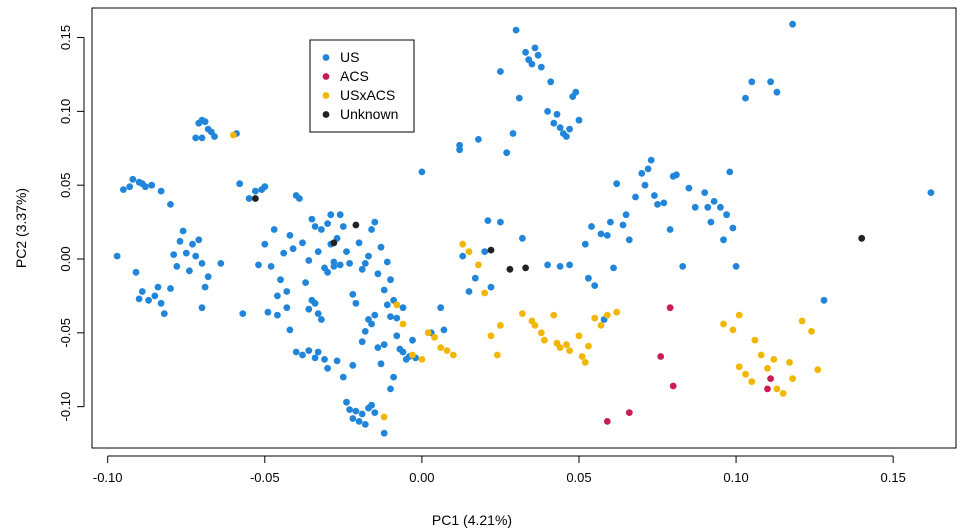 The image size is (966, 532). I want to click on legend-marker-usxacs, so click(326, 95).